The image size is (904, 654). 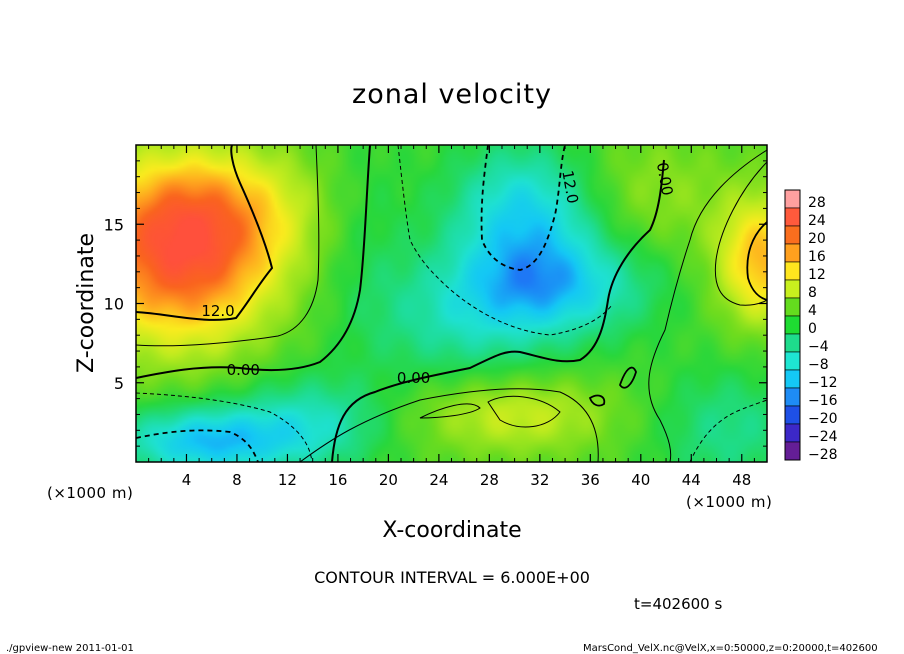 What do you see at coordinates (388, 480) in the screenshot?
I see `x-tick-label: 20` at bounding box center [388, 480].